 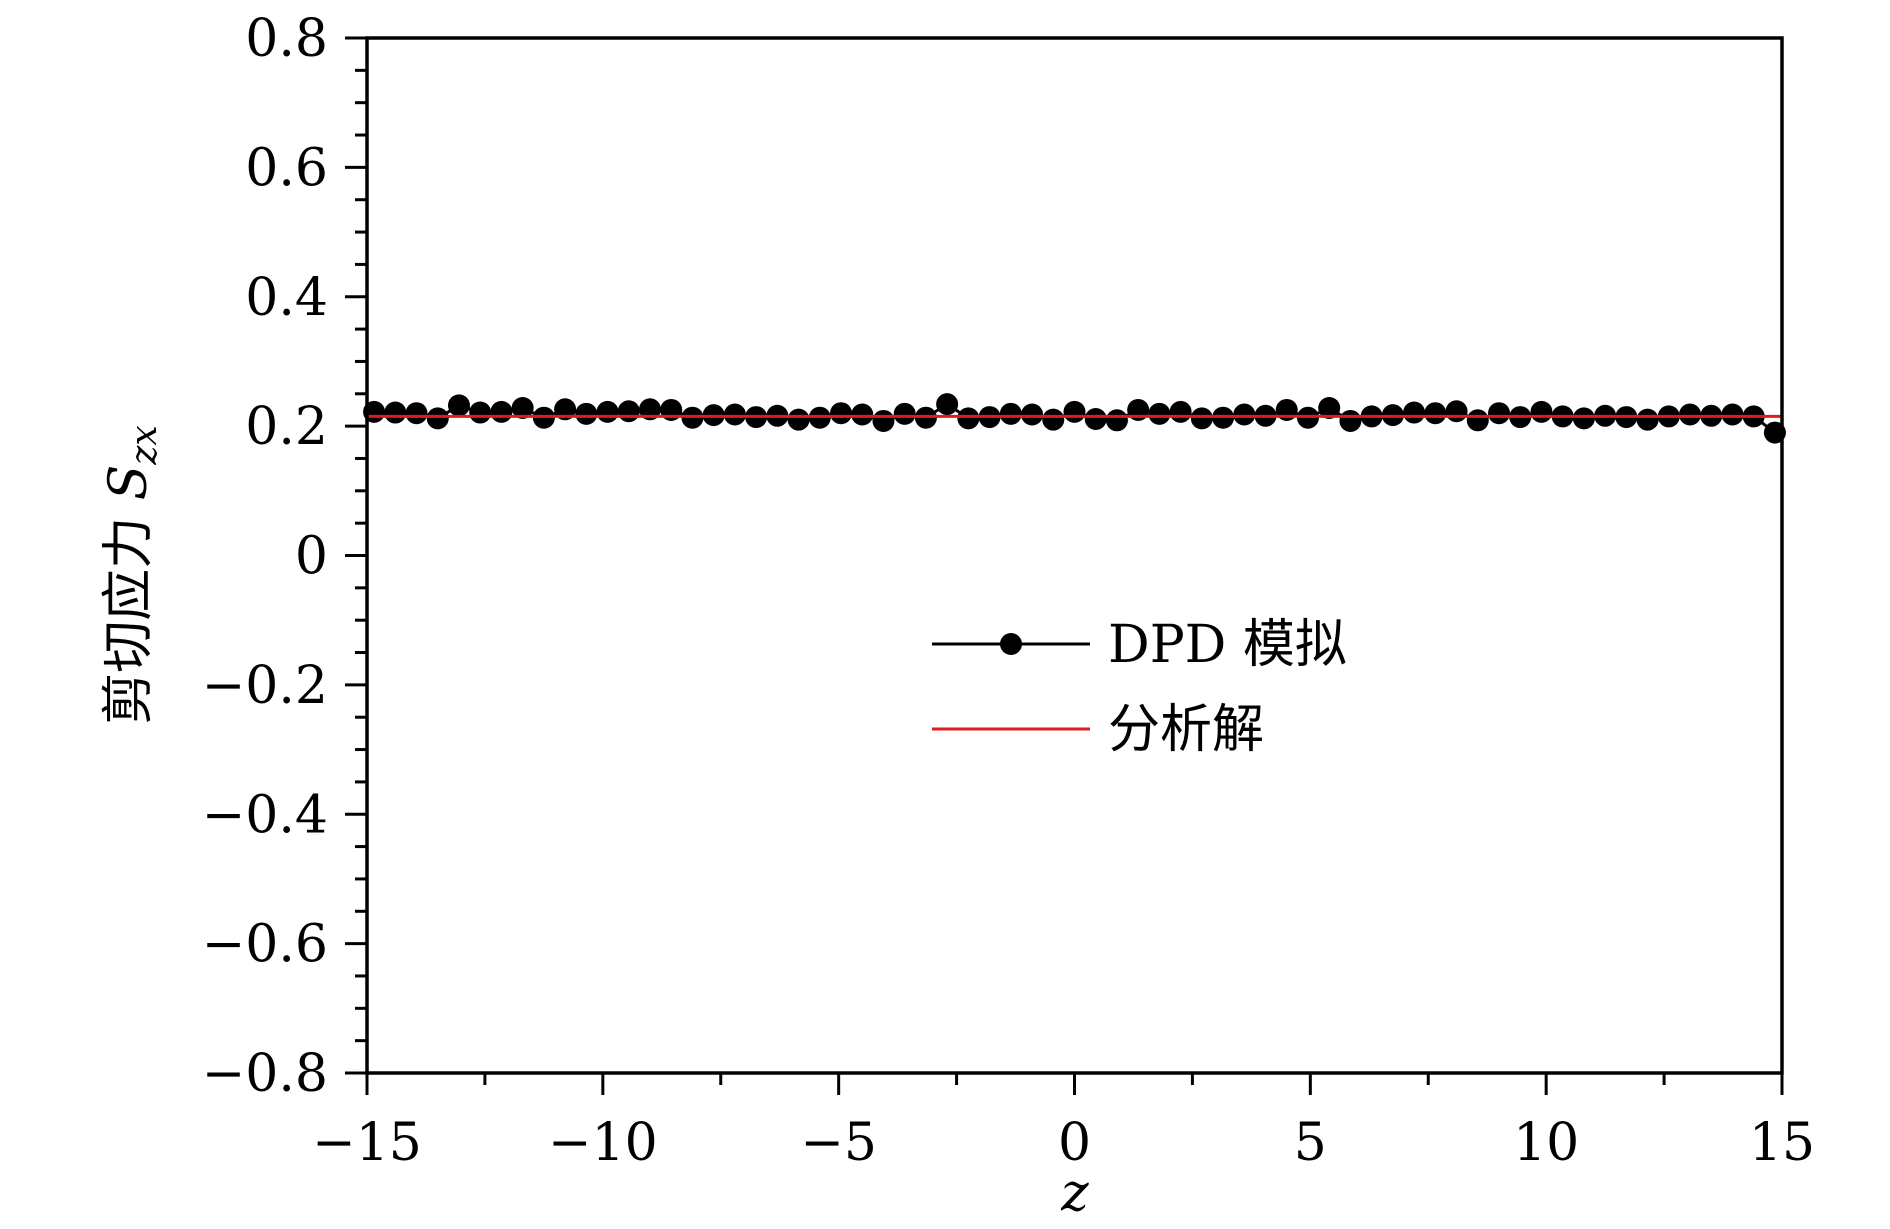 I want to click on x-axis-label: z, so click(x=1074, y=1193).